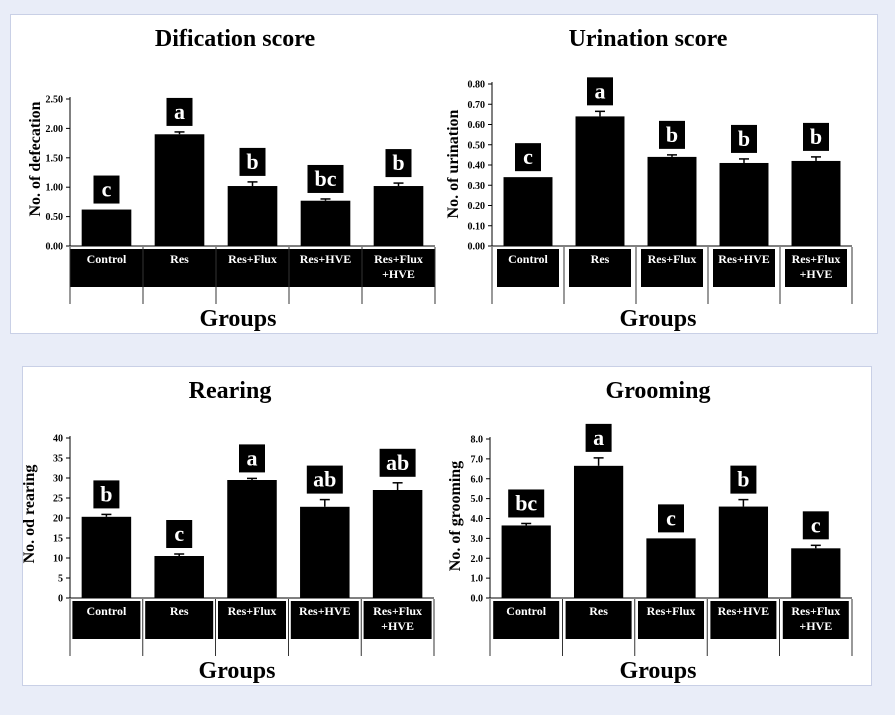 Image resolution: width=895 pixels, height=715 pixels. Describe the element at coordinates (58, 439) in the screenshot. I see `y-tick-label: 40` at that location.